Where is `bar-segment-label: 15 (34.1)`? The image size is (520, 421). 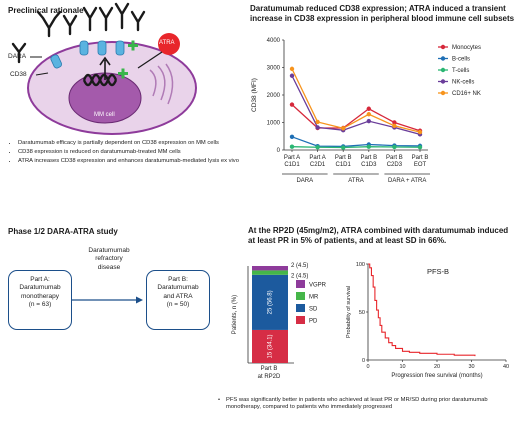
bar-segment-label: 15 (34.1) is located at coordinates (271, 346).